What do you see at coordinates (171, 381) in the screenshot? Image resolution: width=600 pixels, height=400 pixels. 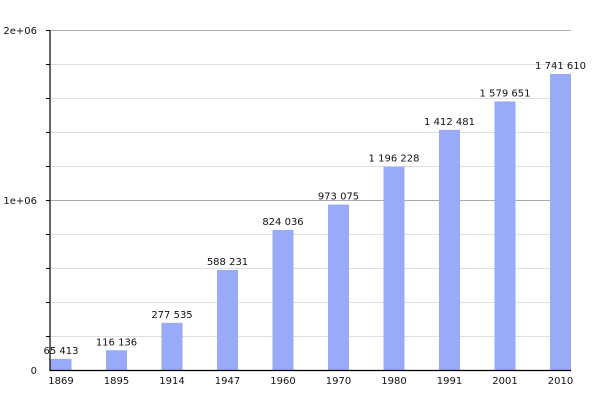 I see `x-tick-label: 1914` at bounding box center [171, 381].